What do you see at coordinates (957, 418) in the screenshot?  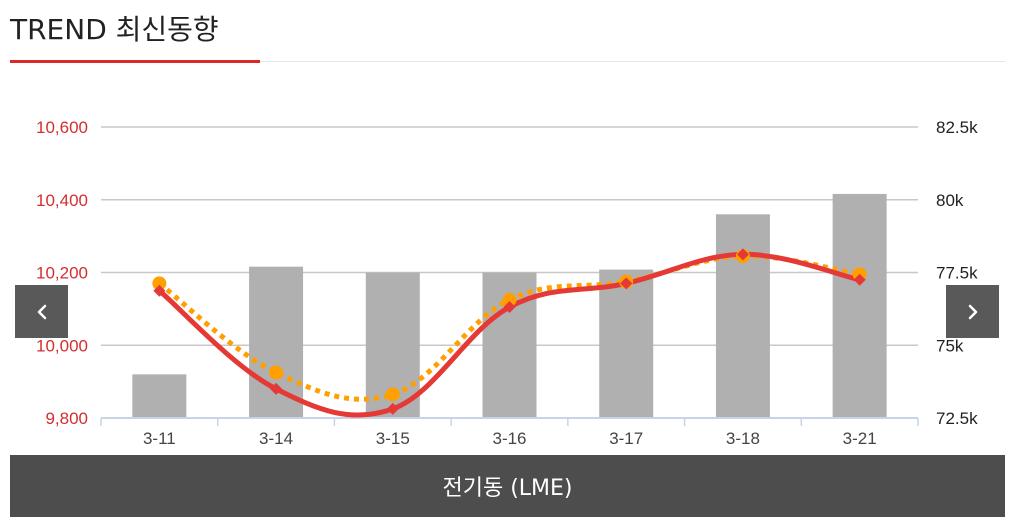 I see `y-right-tick-label: 72.5k` at bounding box center [957, 418].